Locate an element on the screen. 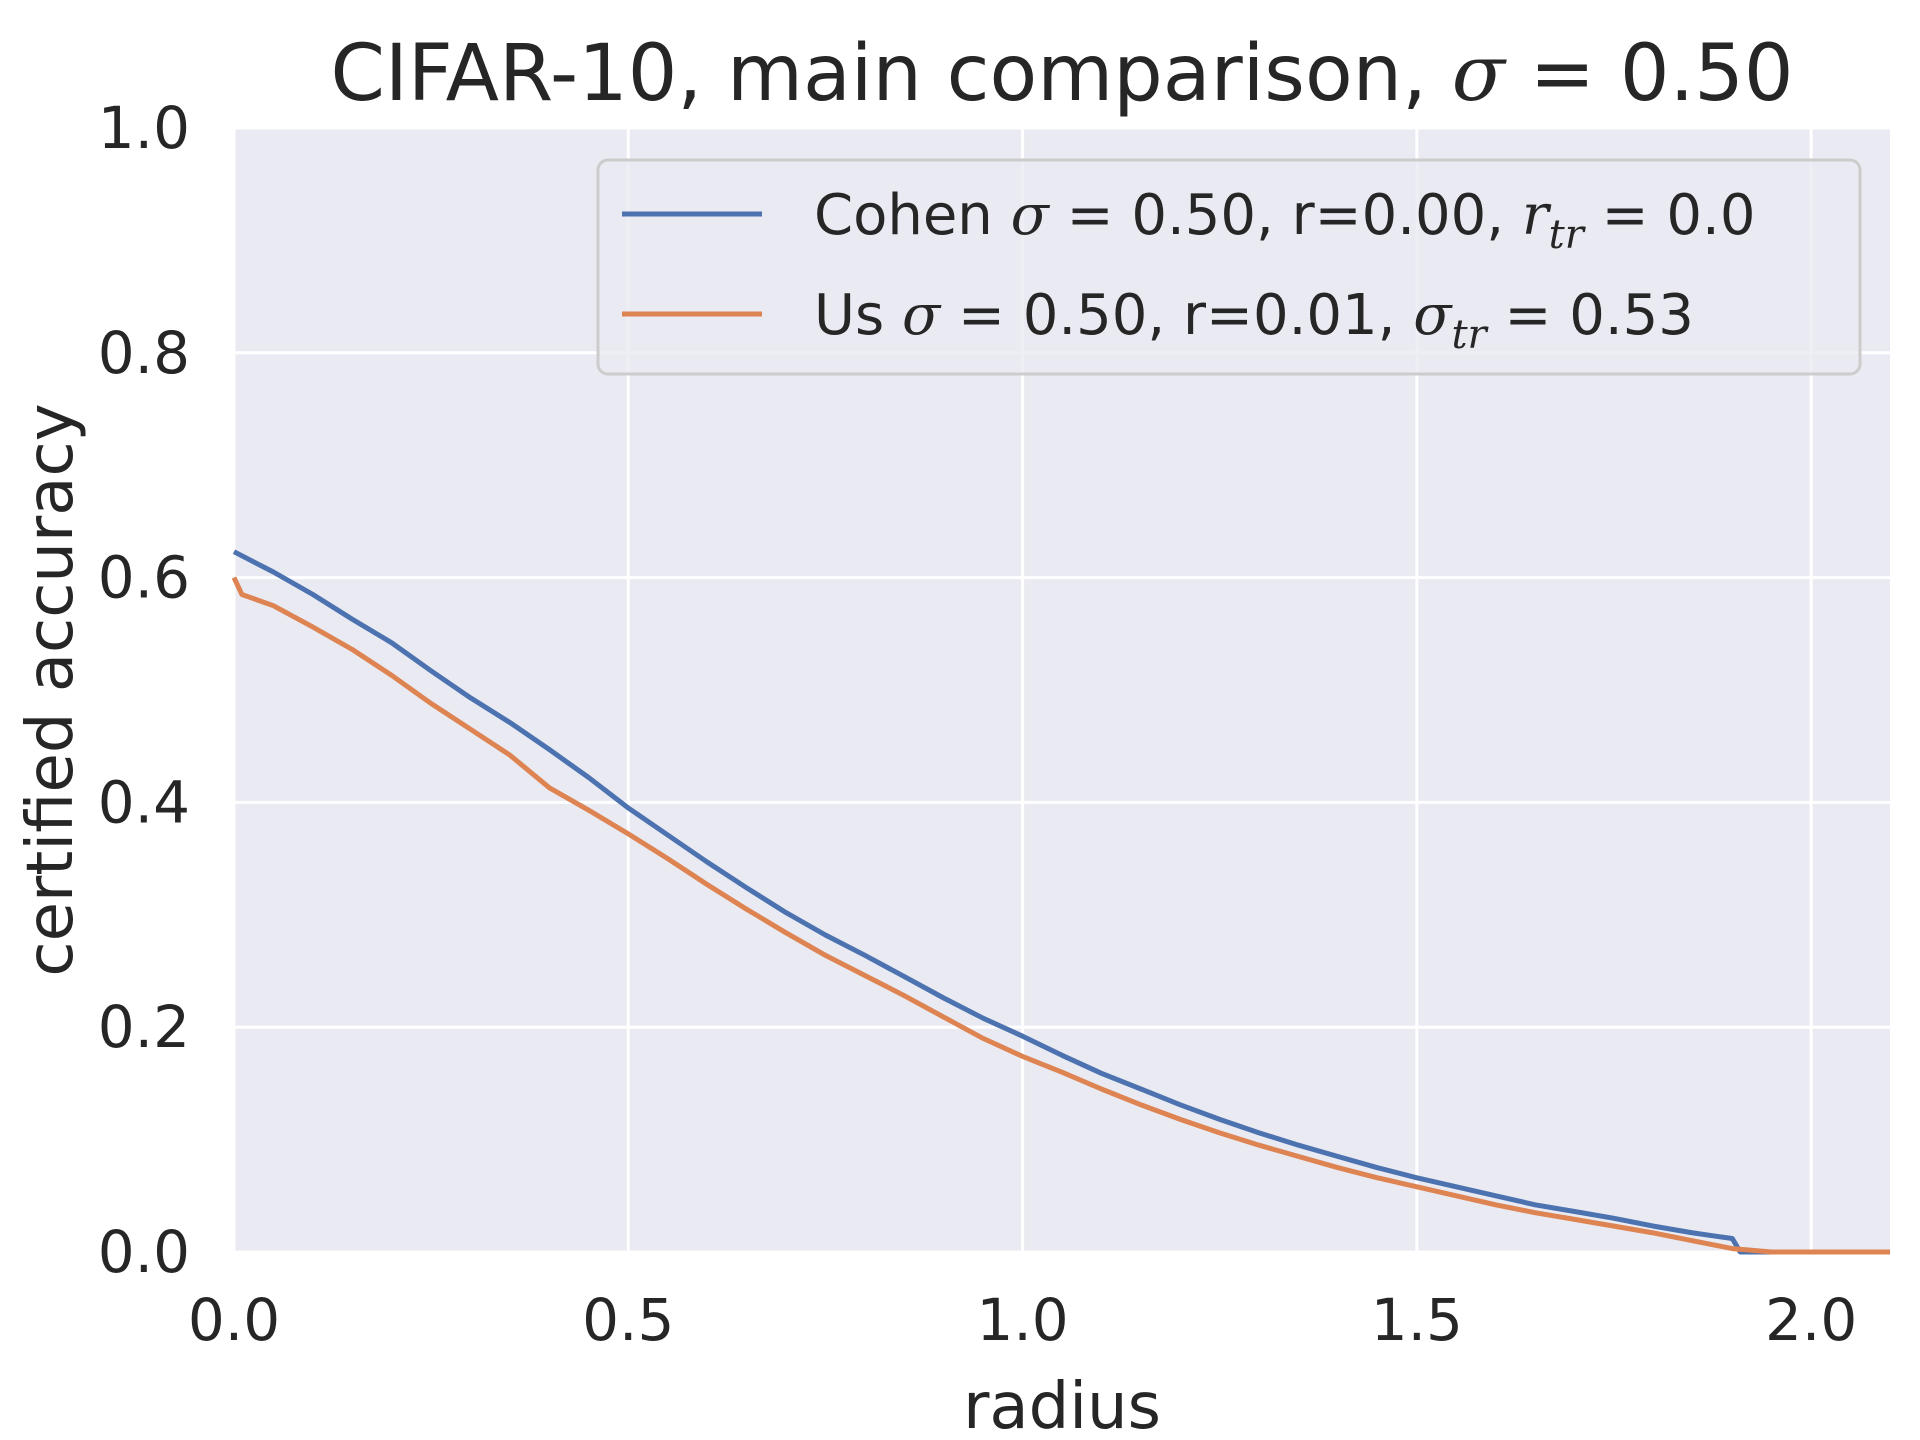  x-tick-label: 2.0 is located at coordinates (1811, 1320).